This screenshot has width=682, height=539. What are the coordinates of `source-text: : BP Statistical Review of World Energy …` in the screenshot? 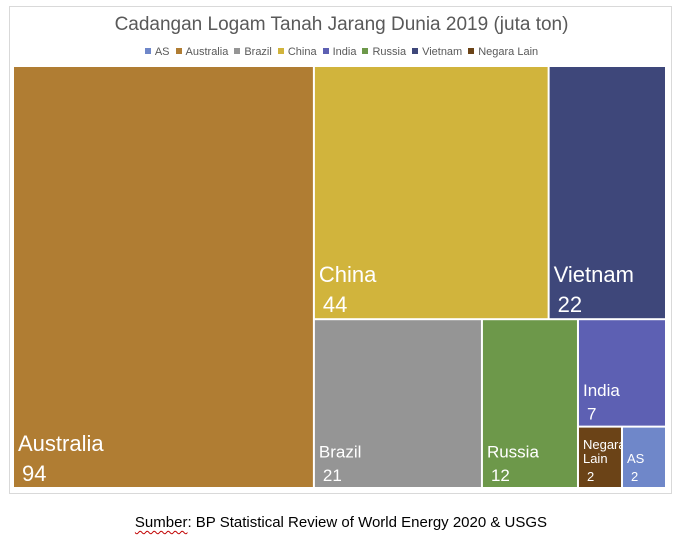 It's located at (367, 522).